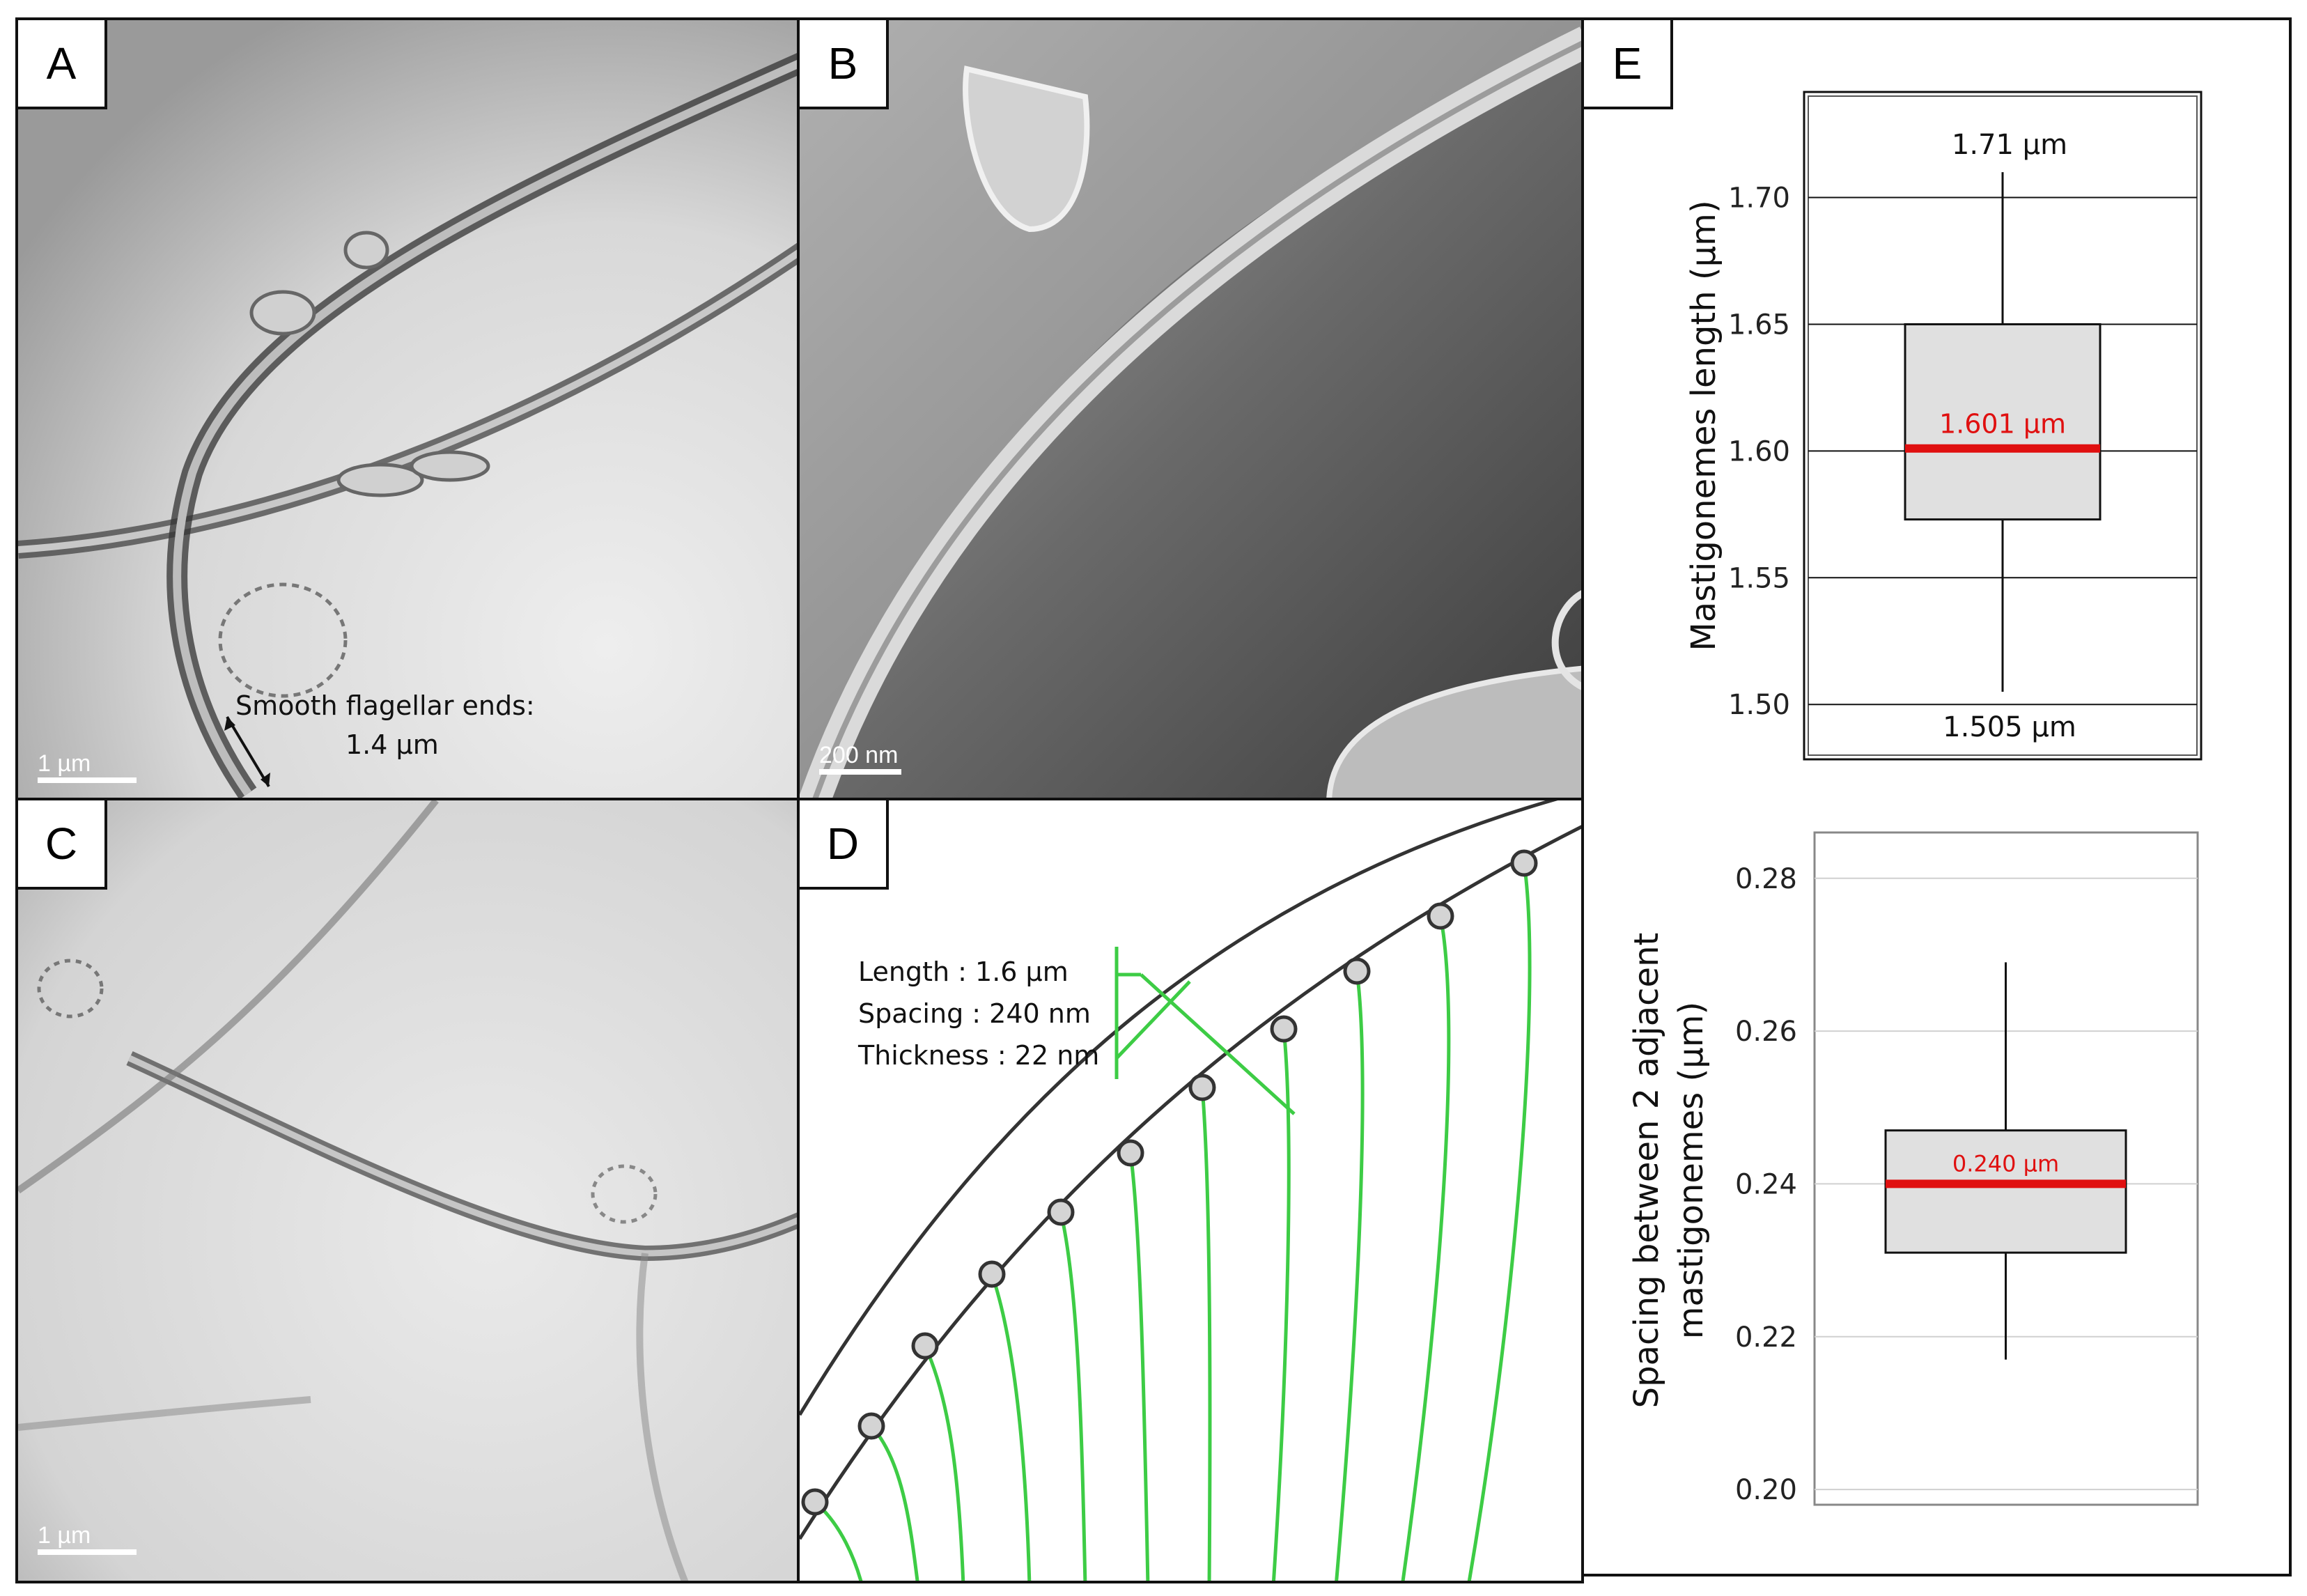 The width and height of the screenshot is (2307, 1596). I want to click on scale-bar-a: 1 µm, so click(87, 766).